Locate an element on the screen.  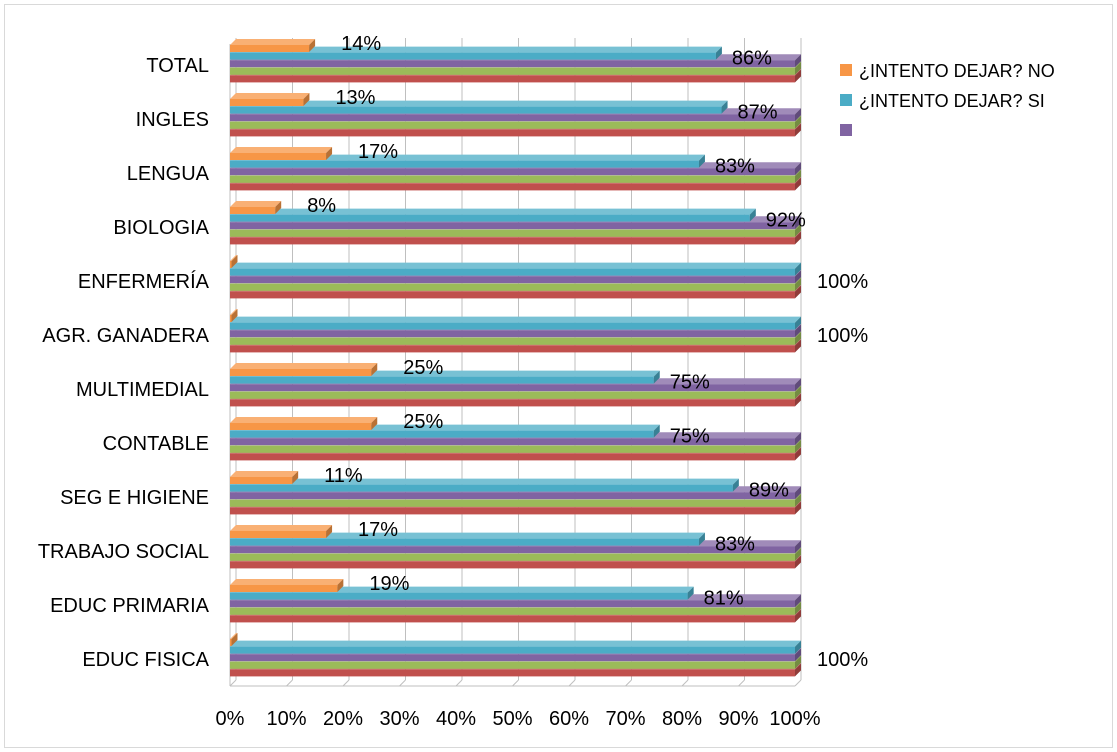
legend-label: ¿INTENTO DEJAR? SI is located at coordinates (952, 101).